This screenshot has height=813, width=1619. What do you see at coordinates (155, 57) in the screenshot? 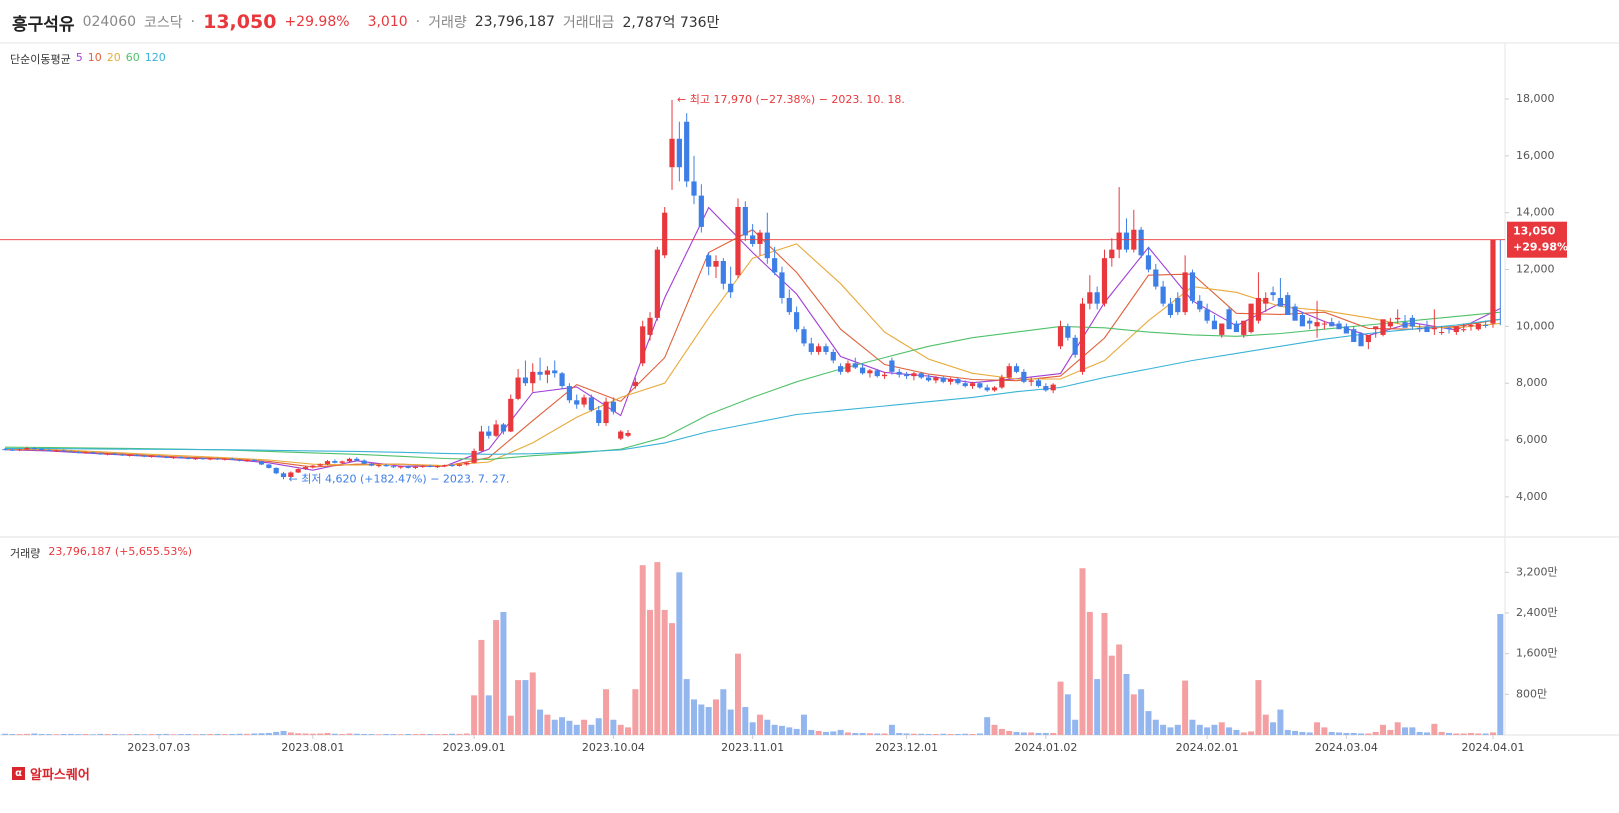
I see `ma-legend-entry: 120` at bounding box center [155, 57].